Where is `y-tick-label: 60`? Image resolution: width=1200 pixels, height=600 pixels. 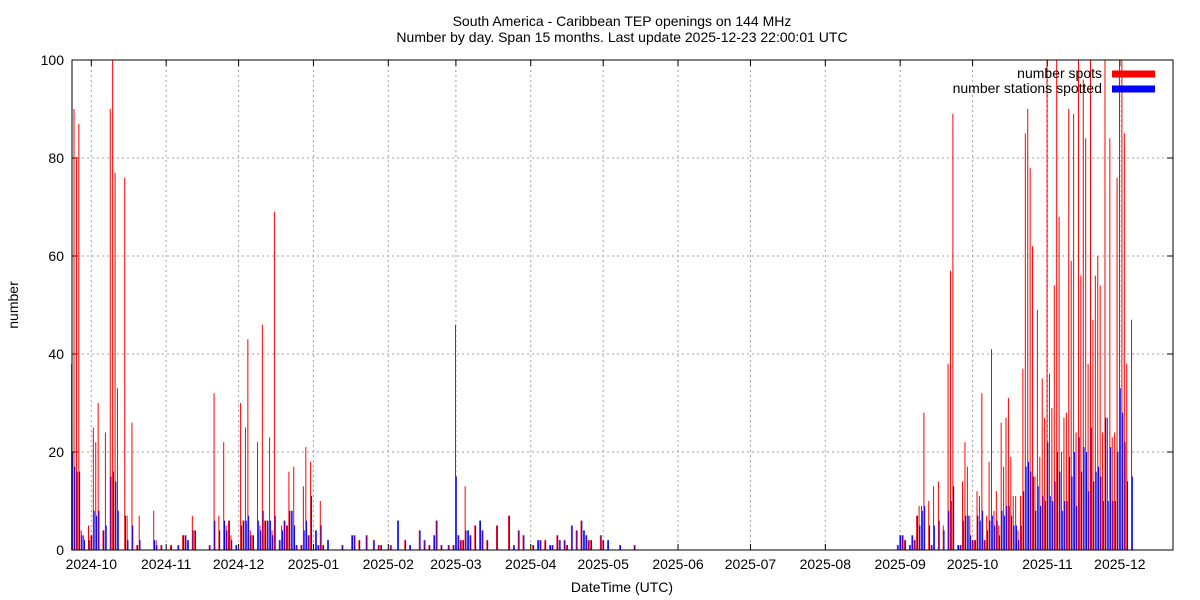 y-tick-label: 60 is located at coordinates (56, 256).